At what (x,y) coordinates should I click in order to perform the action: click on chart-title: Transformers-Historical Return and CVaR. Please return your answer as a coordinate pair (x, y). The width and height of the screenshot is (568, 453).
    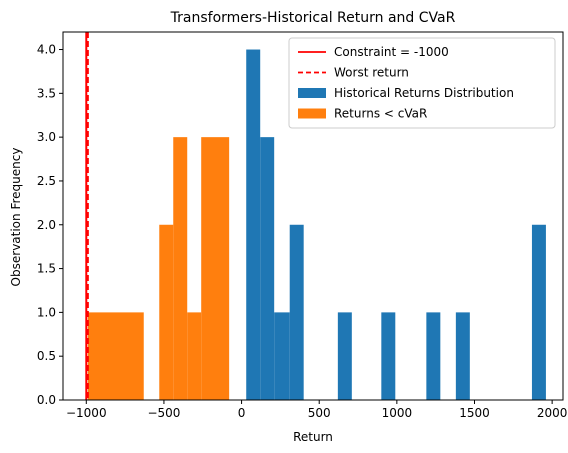
    Looking at the image, I should click on (313, 18).